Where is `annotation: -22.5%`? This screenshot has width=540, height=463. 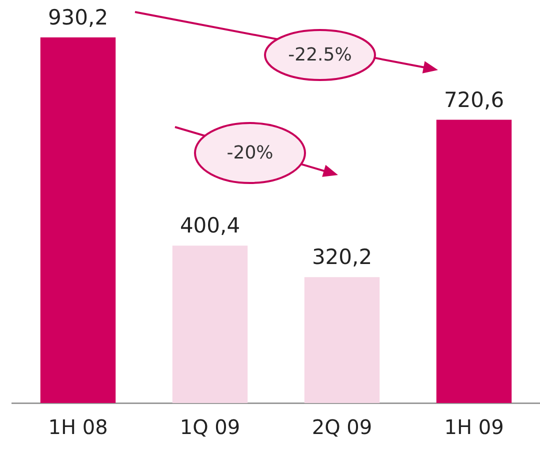 annotation: -22.5% is located at coordinates (320, 55).